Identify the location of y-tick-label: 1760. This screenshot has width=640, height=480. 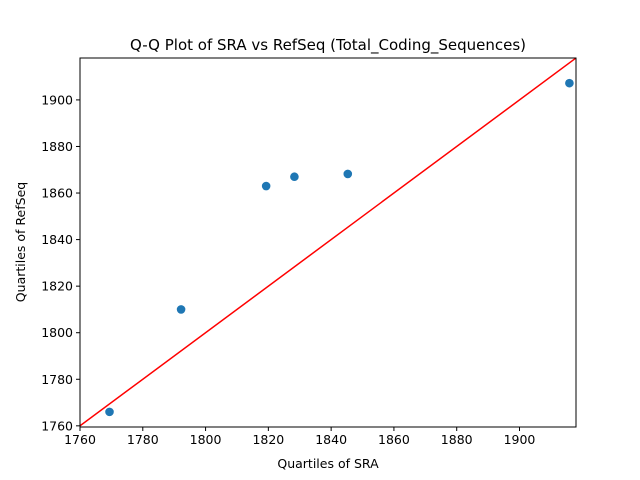
(57, 425).